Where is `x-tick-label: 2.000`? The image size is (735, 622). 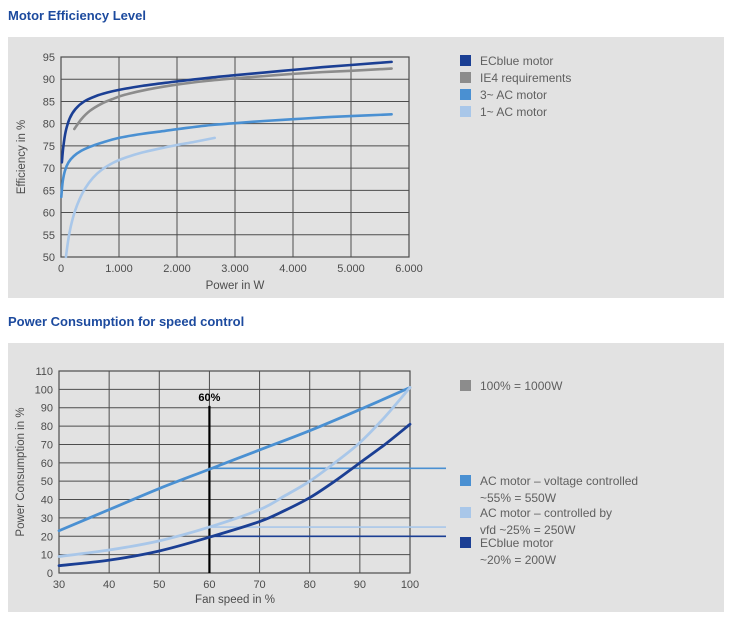
x-tick-label: 2.000 is located at coordinates (177, 269).